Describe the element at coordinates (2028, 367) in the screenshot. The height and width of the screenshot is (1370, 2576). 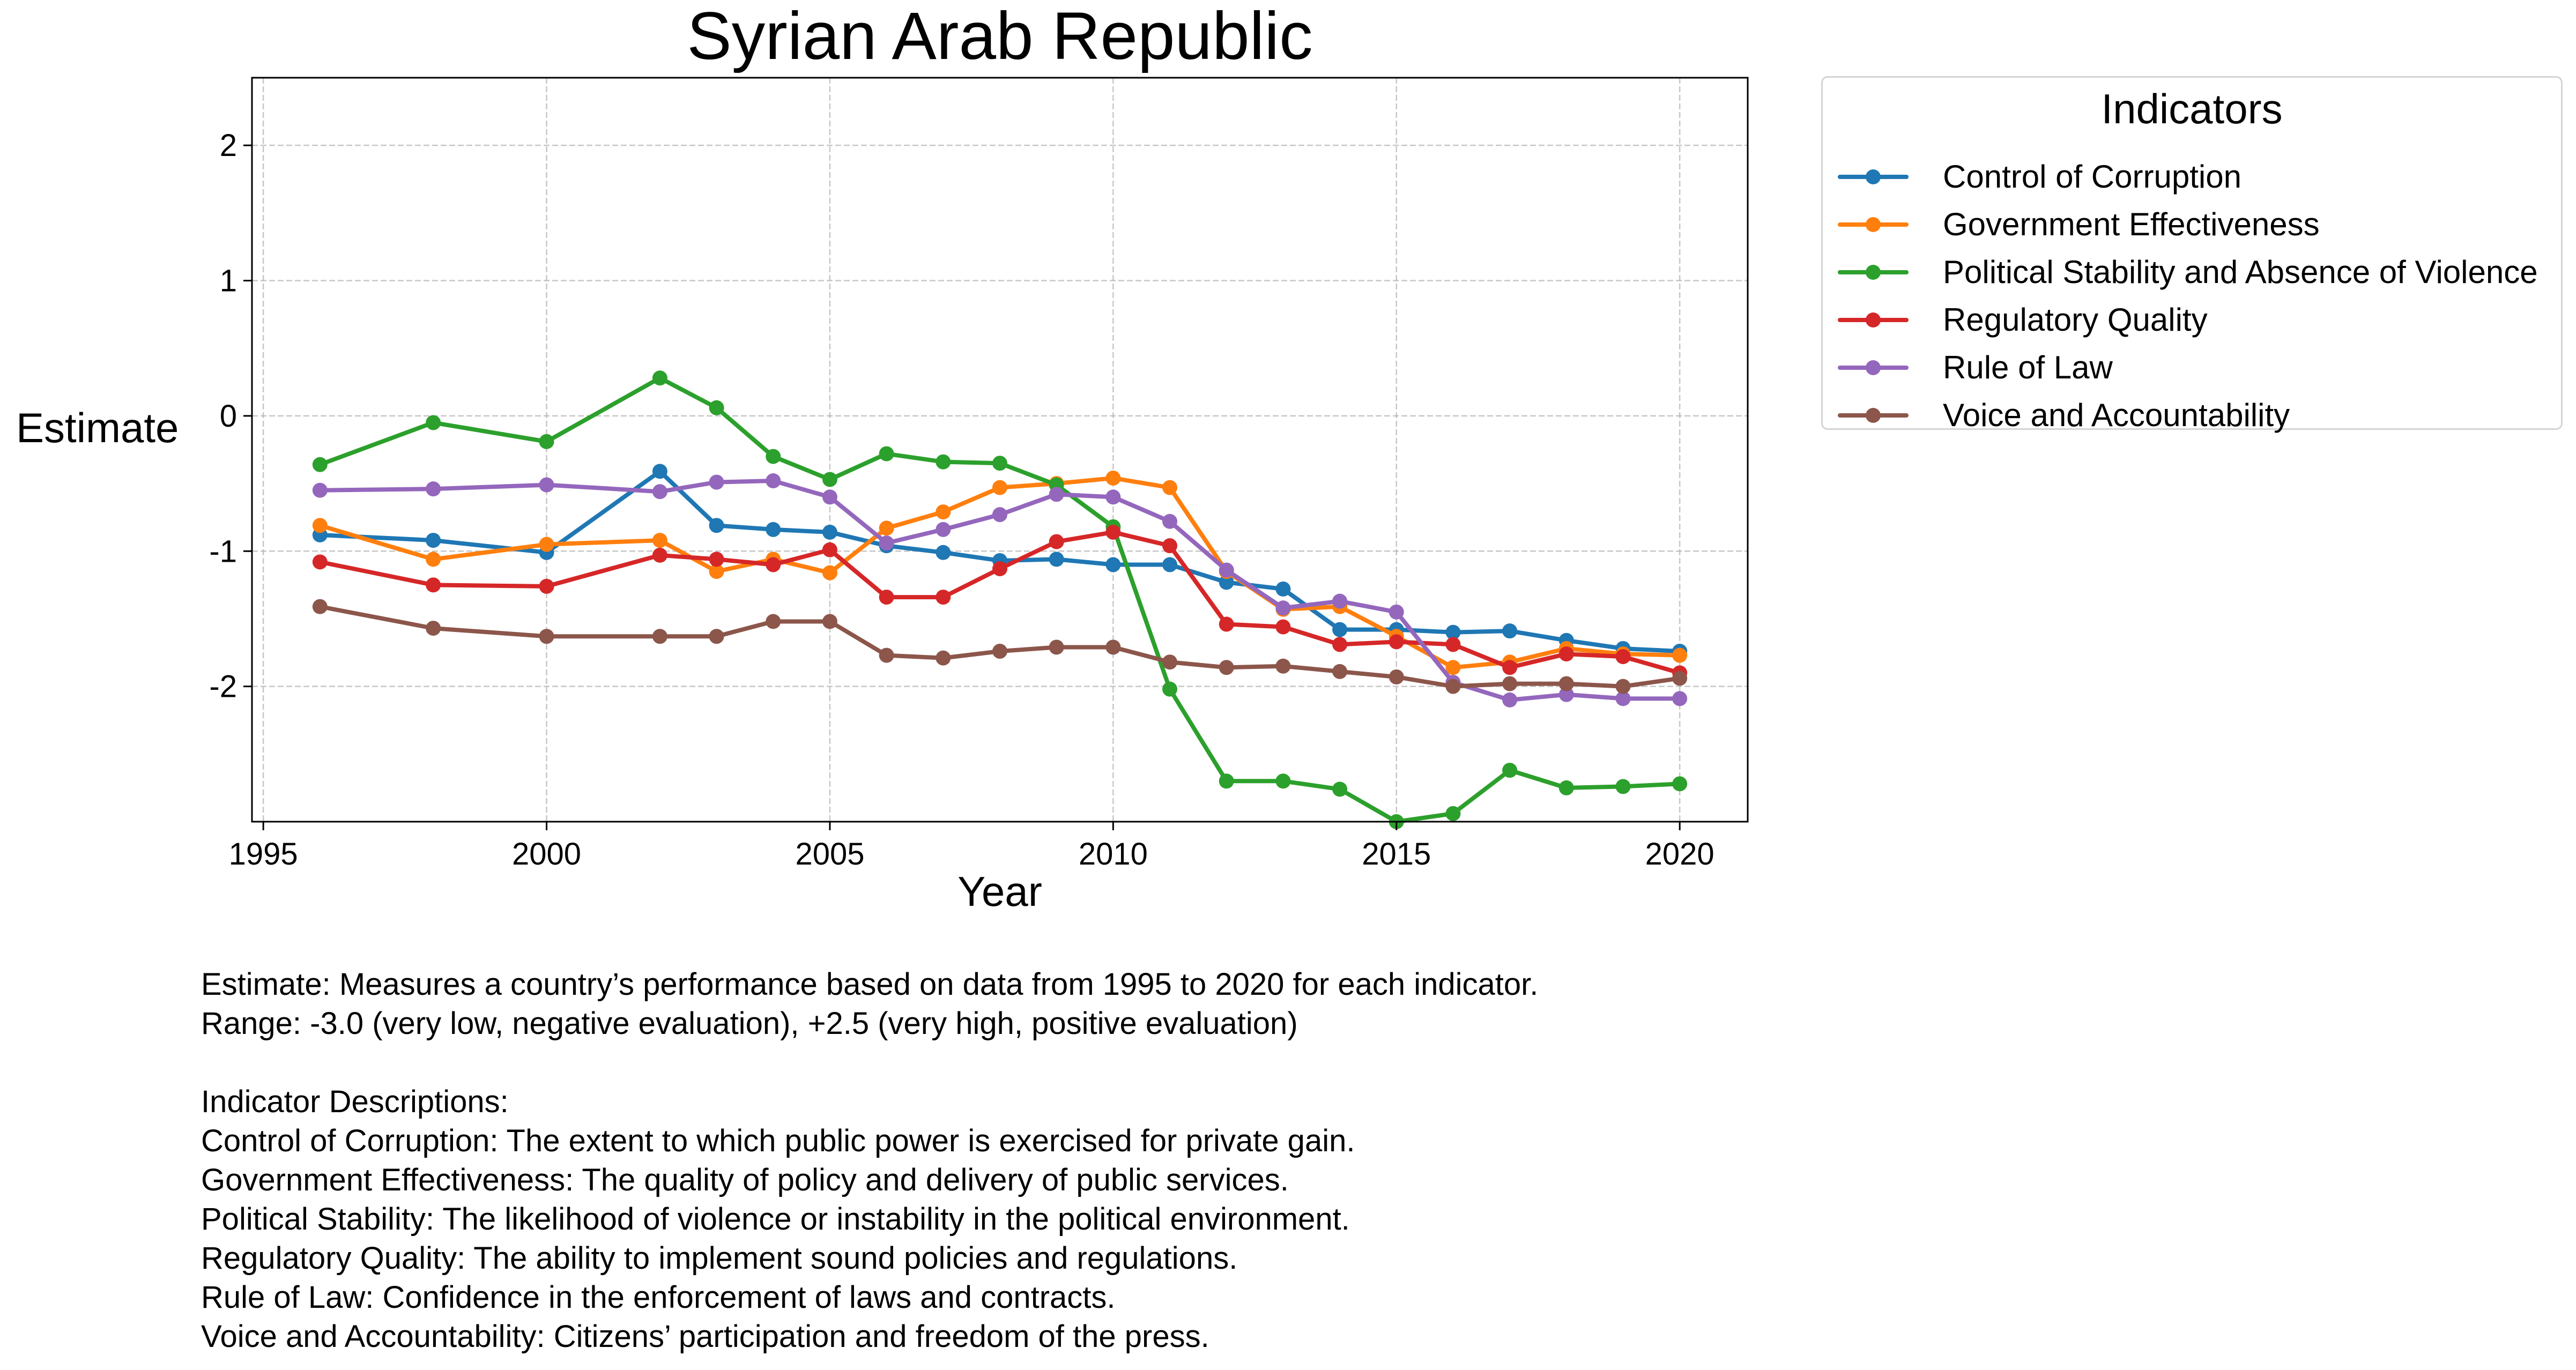
I see `legend-label: Rule of Law` at that location.